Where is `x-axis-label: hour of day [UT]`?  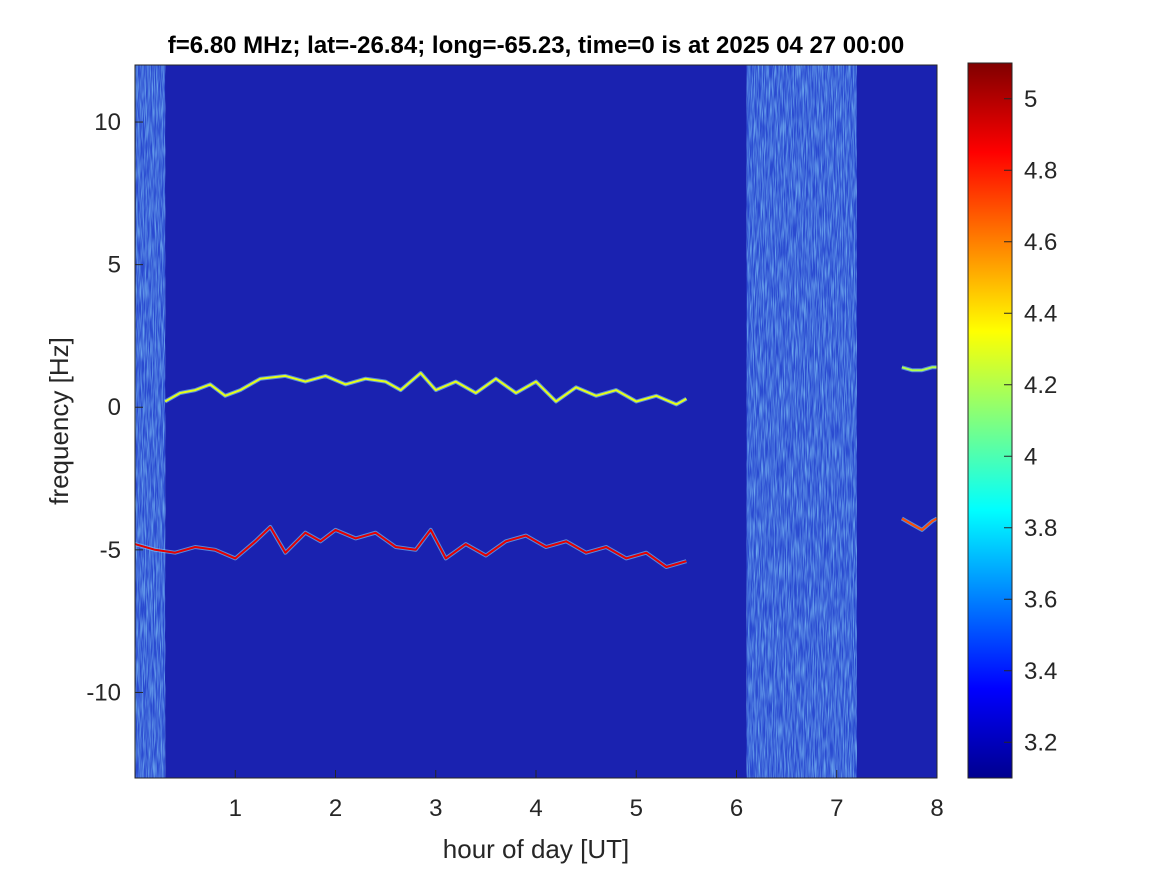
x-axis-label: hour of day [UT] is located at coordinates (536, 849).